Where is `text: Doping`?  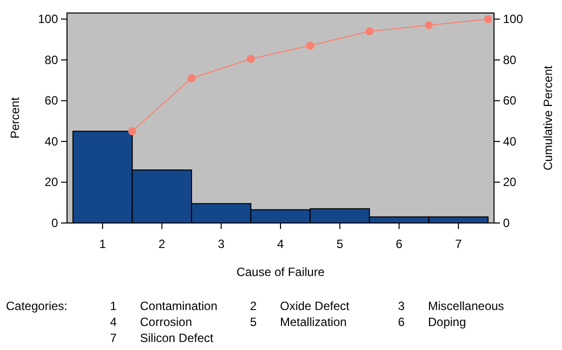 text: Doping is located at coordinates (447, 322).